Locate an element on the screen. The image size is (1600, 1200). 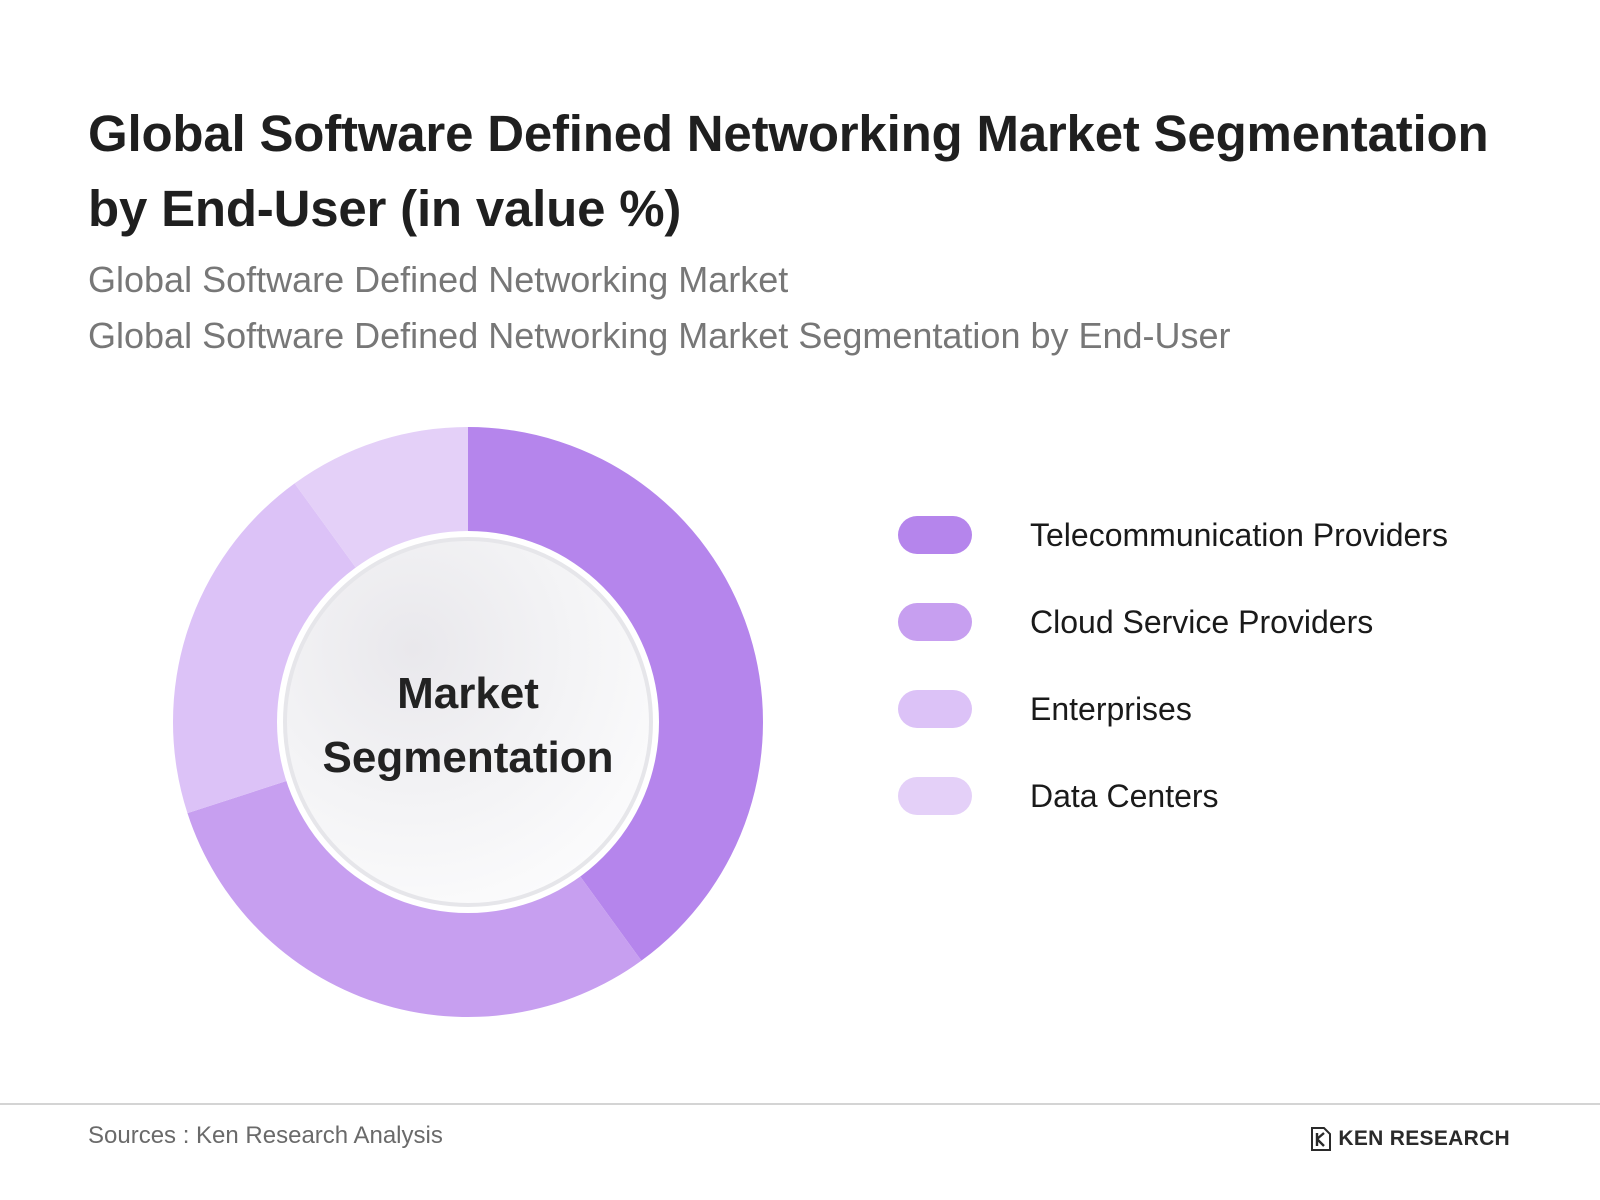
legend-swatch-cloud-service-providers is located at coordinates (935, 622).